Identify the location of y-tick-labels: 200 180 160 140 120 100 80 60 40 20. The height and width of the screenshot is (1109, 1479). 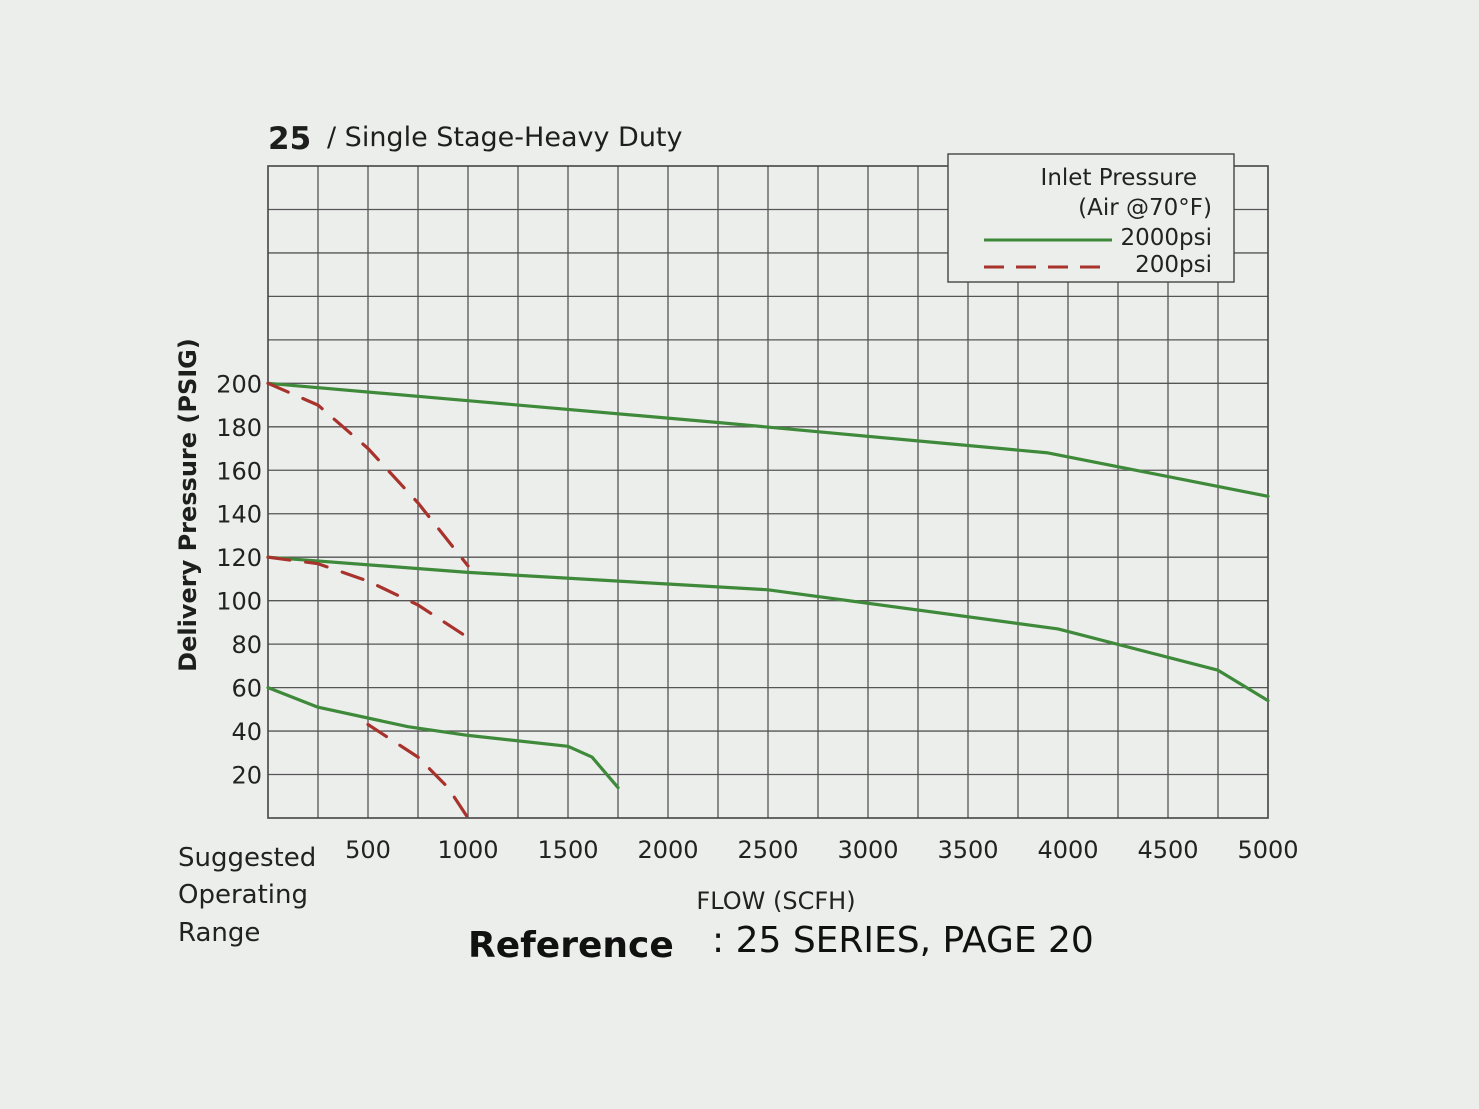
(239, 579).